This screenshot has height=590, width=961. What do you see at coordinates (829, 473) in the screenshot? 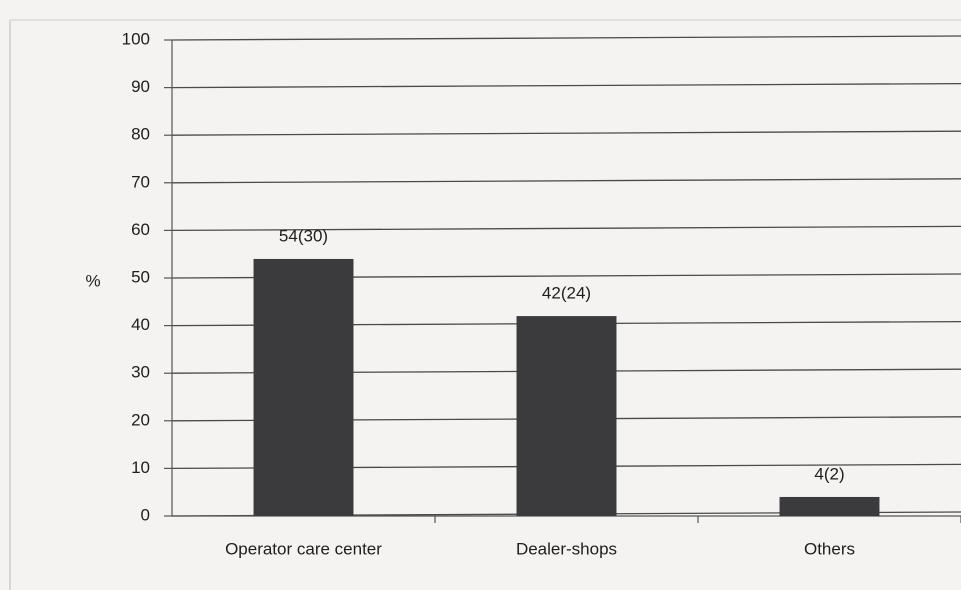
I see `data-label: 4(2)` at bounding box center [829, 473].